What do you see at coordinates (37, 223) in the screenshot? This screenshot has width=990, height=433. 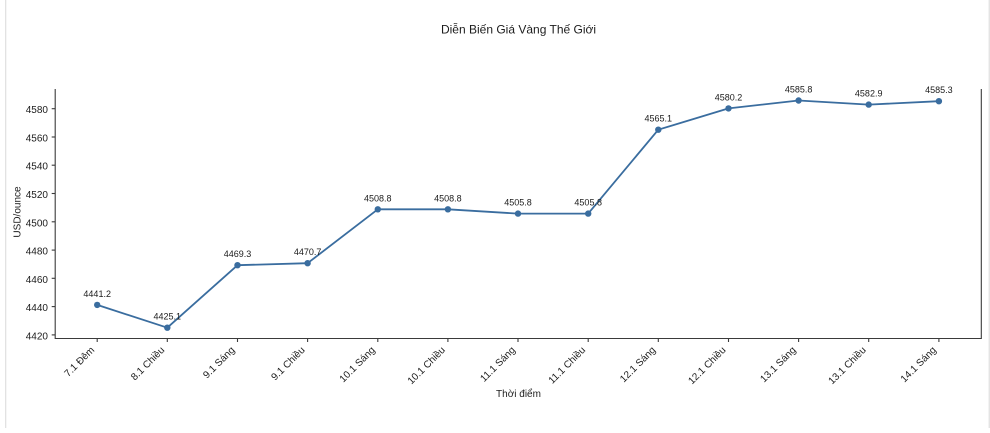 I see `svg-text: 4500` at bounding box center [37, 223].